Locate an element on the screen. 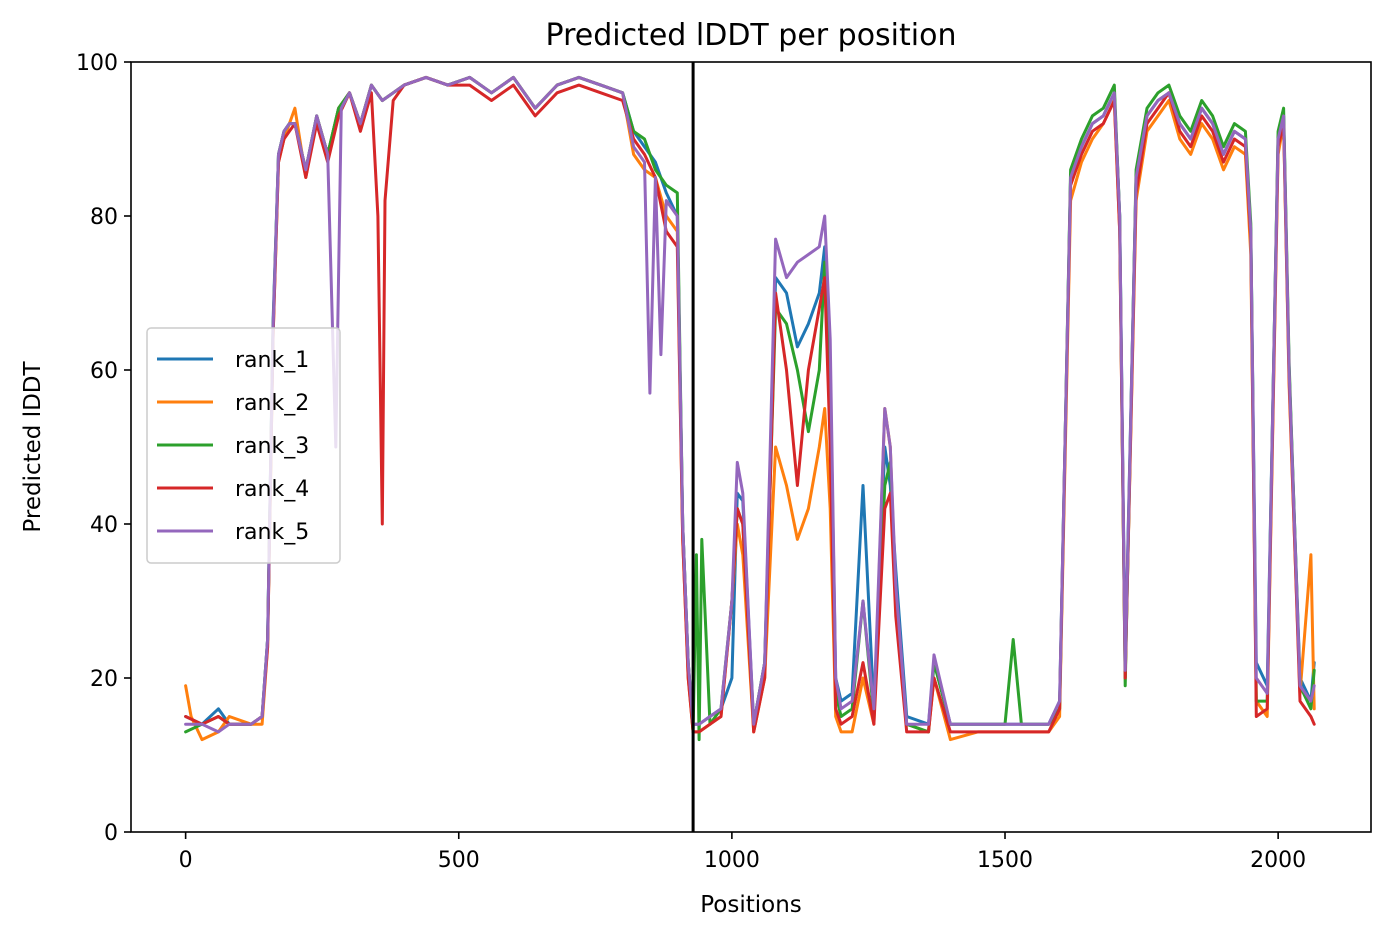 This screenshot has height=939, width=1391. x-tick-label: 0 is located at coordinates (186, 860).